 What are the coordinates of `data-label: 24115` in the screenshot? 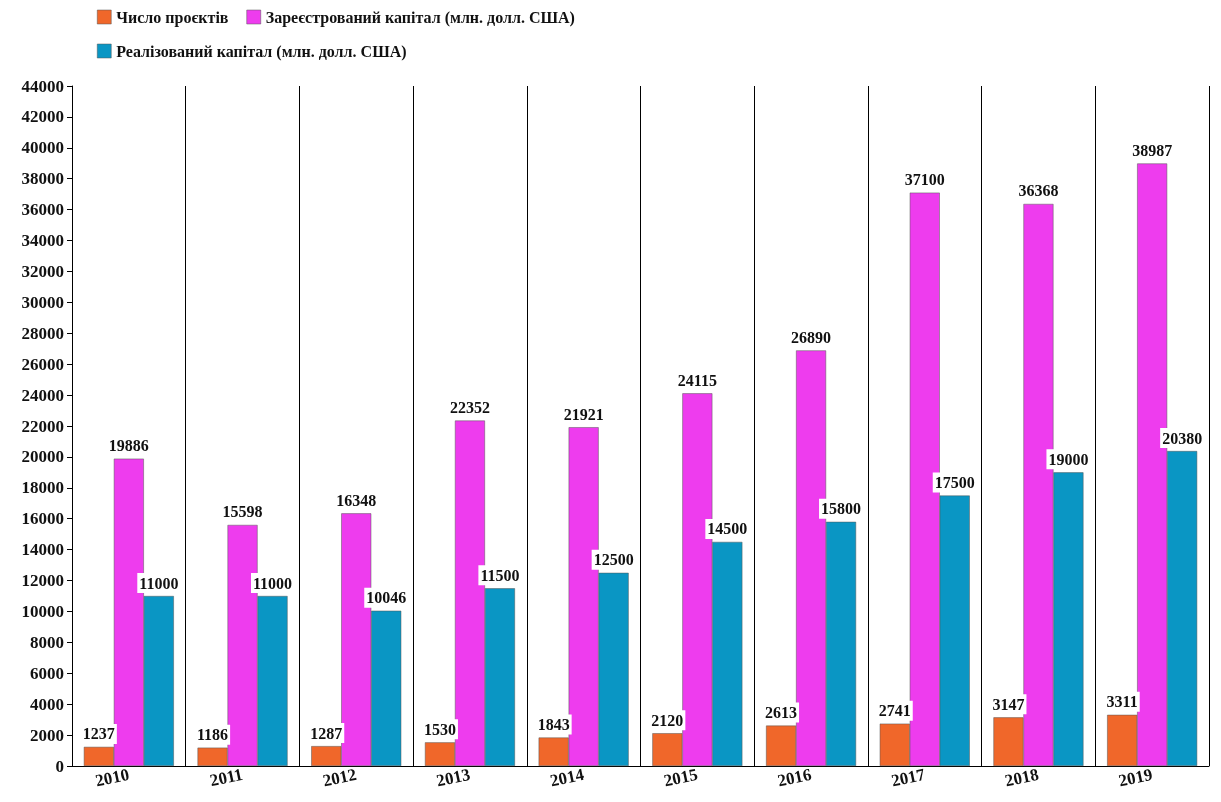 It's located at (697, 380).